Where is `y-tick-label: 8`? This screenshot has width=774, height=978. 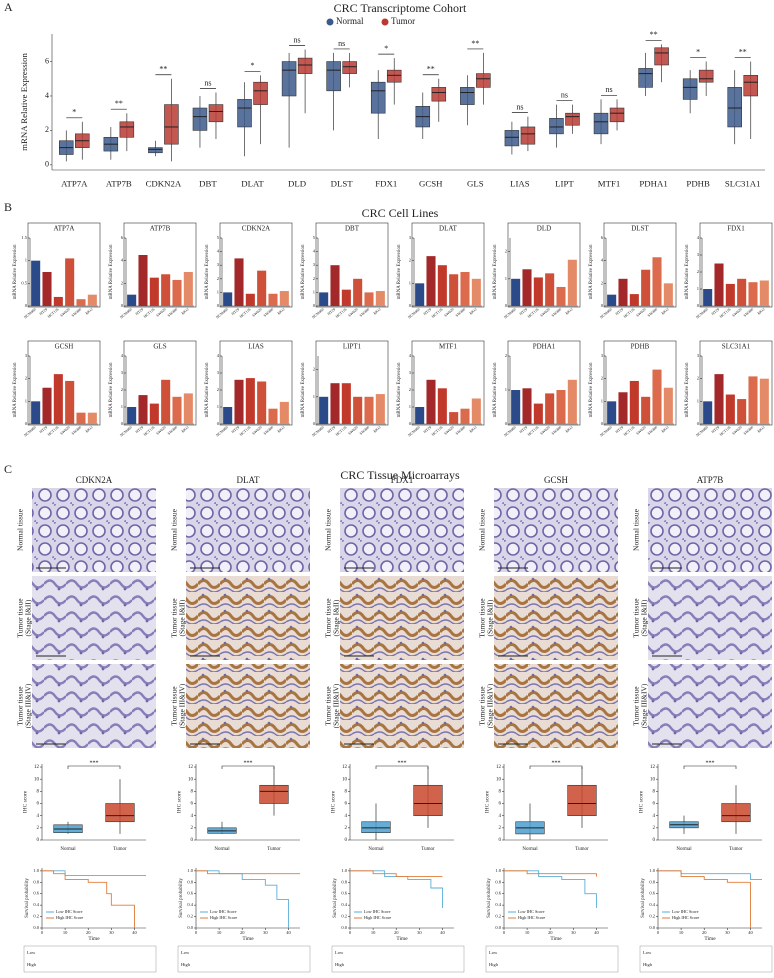
y-tick-label: 8 is located at coordinates (38, 792).